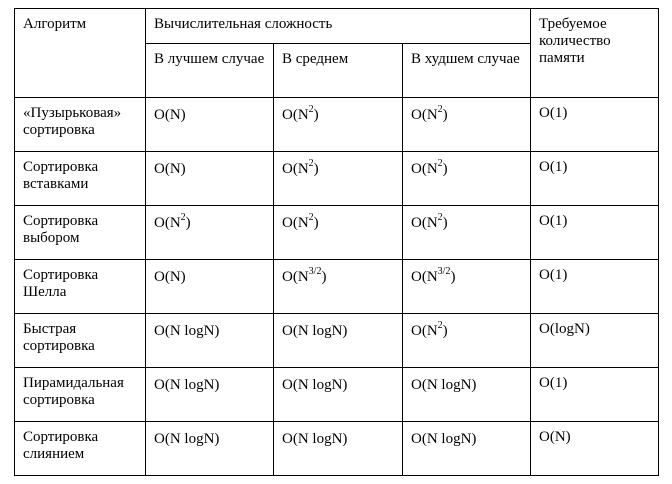 The height and width of the screenshot is (484, 672). I want to click on algorithm-name: Быстрая сортировка, so click(59, 337).